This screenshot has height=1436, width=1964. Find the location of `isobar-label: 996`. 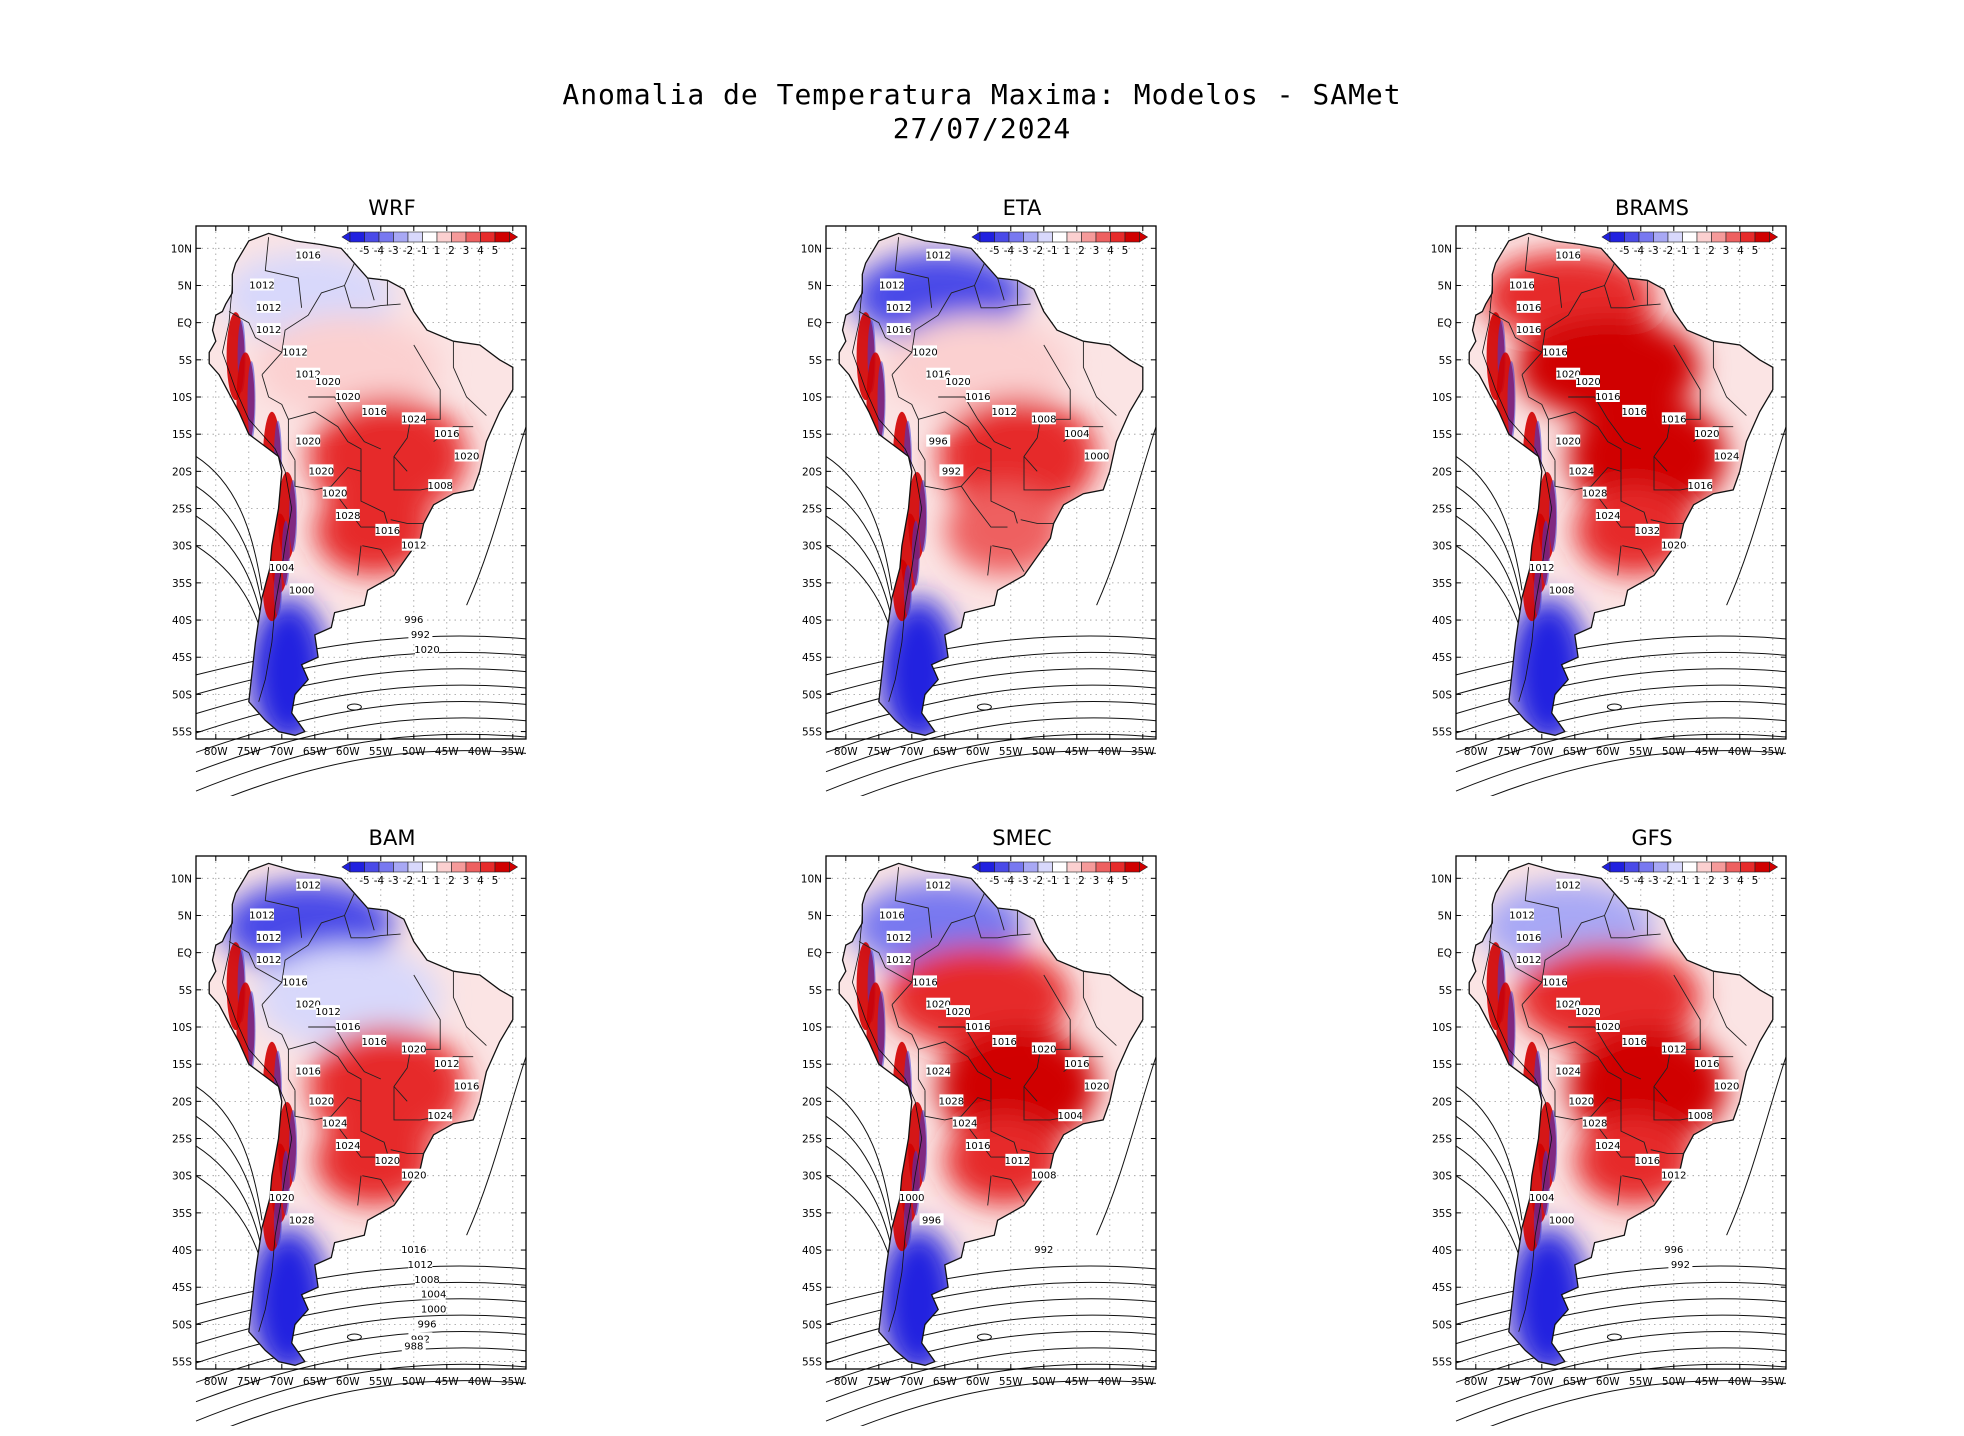

isobar-label: 996 is located at coordinates (413, 620).